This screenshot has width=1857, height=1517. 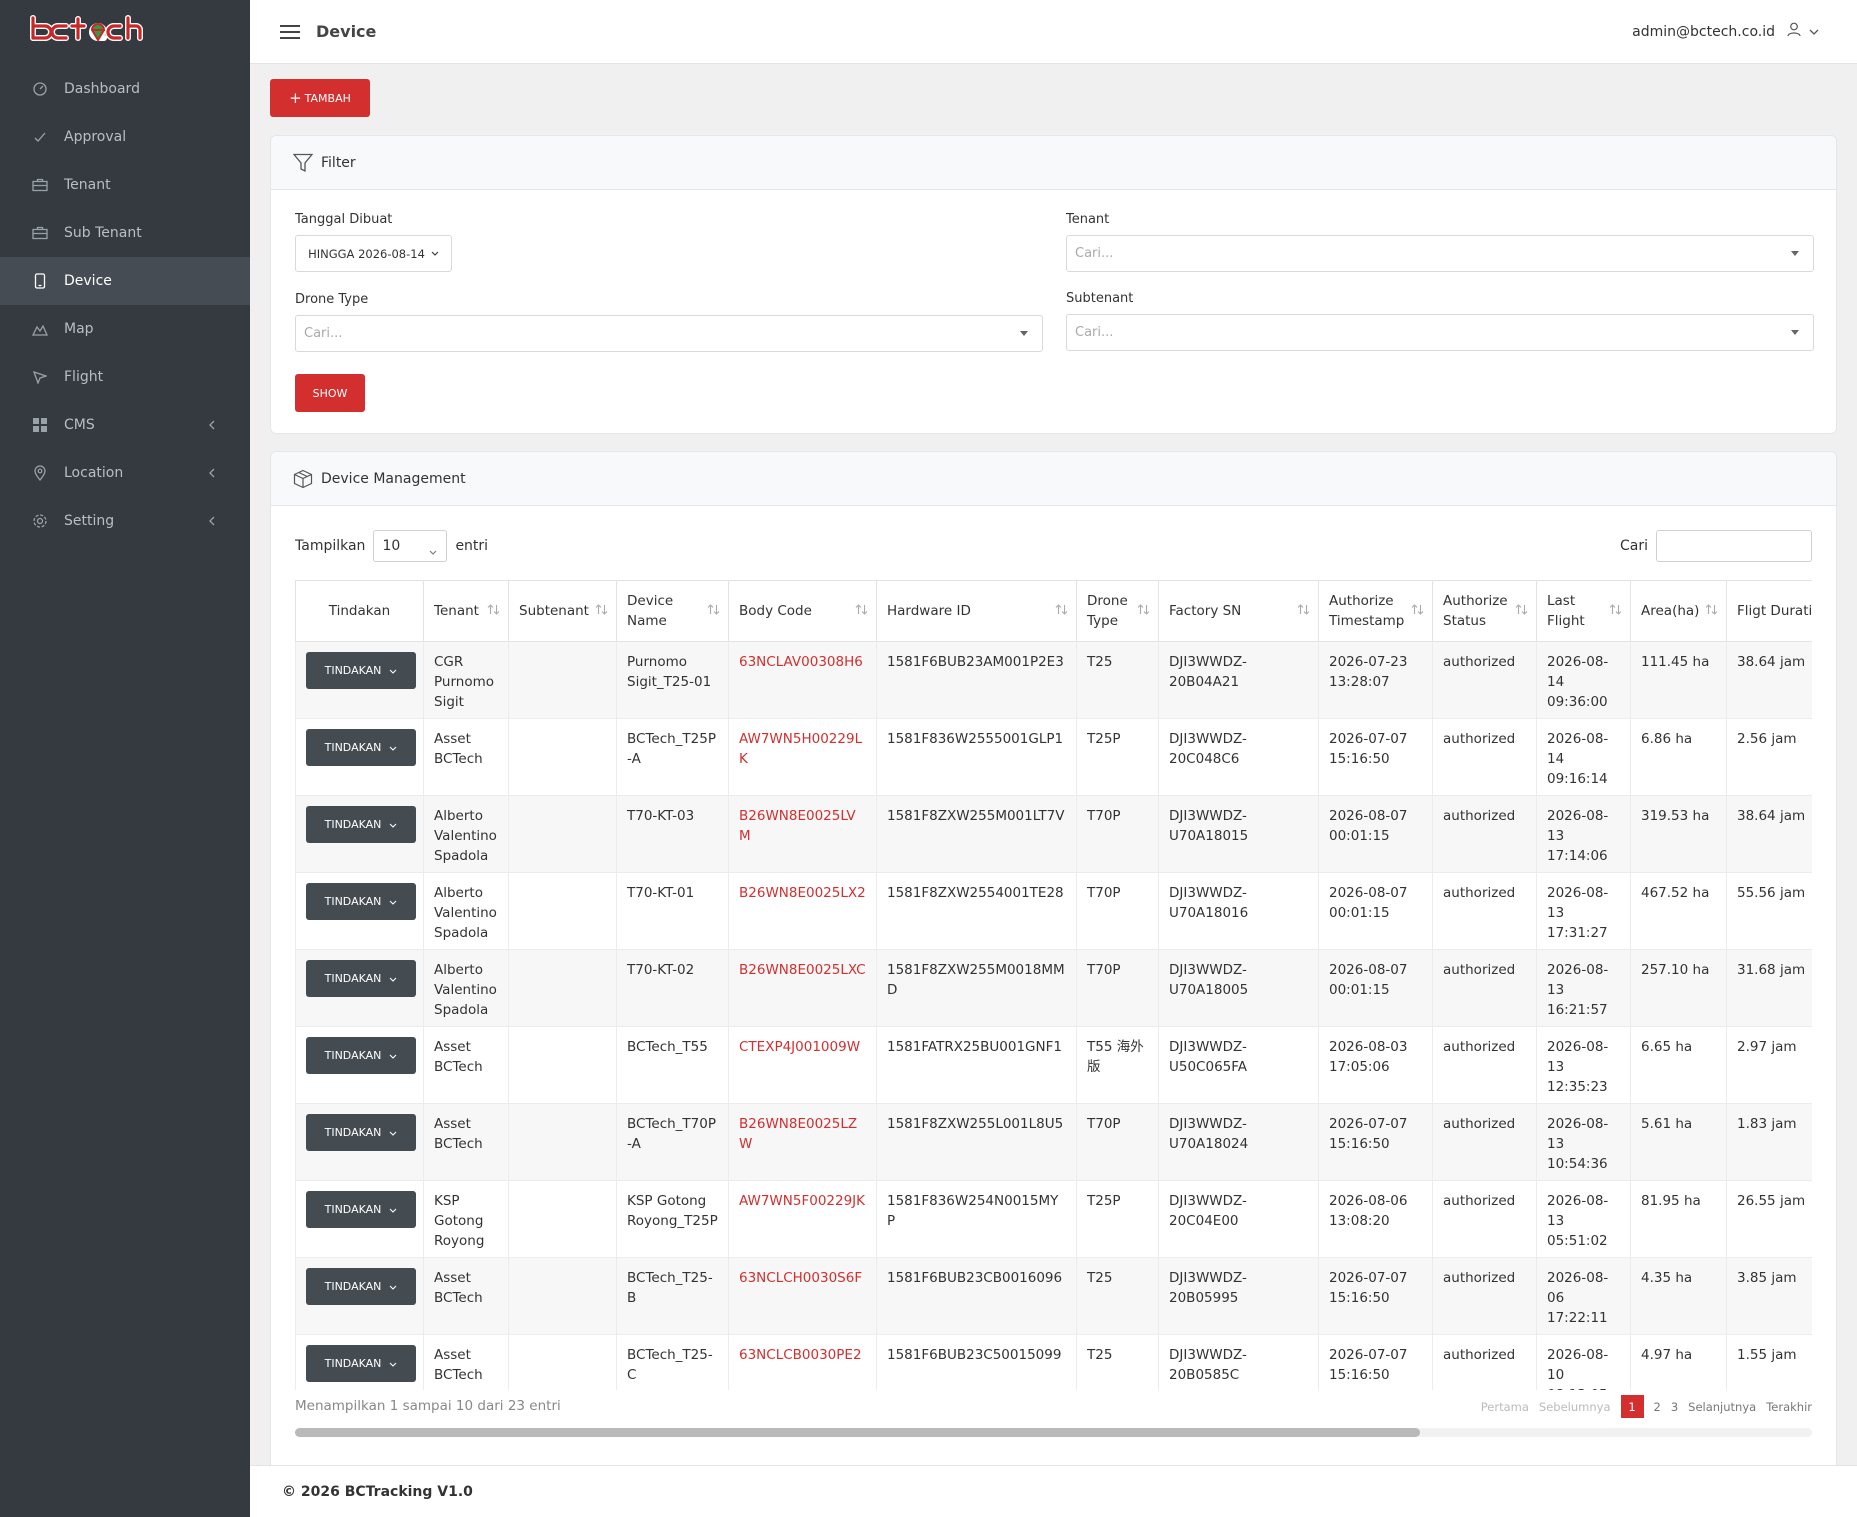 What do you see at coordinates (672, 988) in the screenshot?
I see `cell-device-name: T70-KT-02` at bounding box center [672, 988].